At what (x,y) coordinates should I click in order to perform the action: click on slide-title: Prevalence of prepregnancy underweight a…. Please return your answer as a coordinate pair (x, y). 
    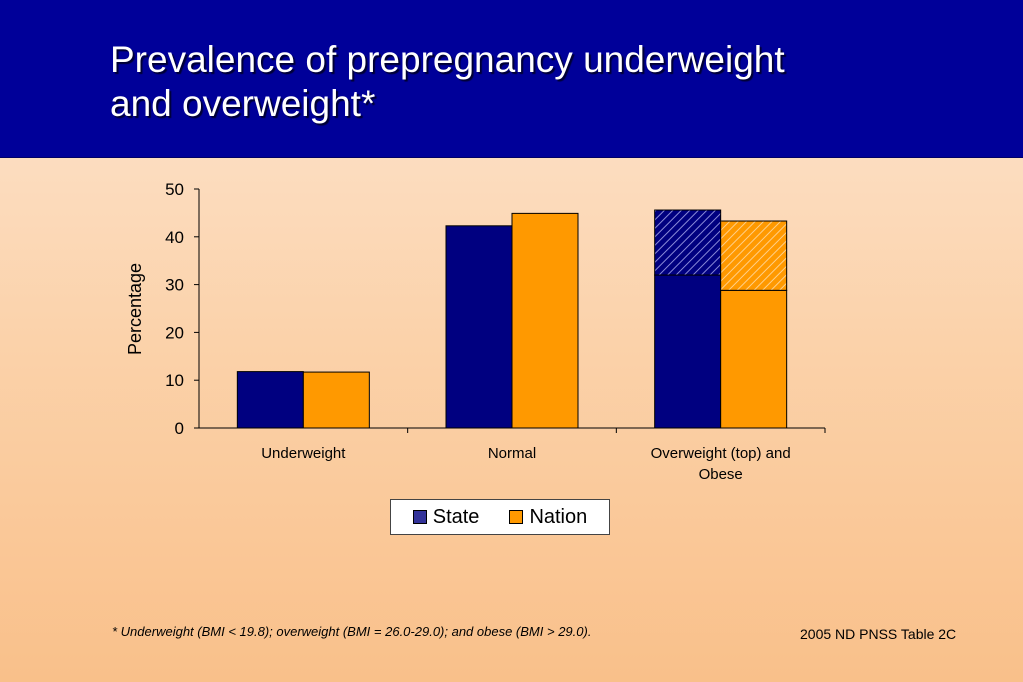
    Looking at the image, I should click on (510, 82).